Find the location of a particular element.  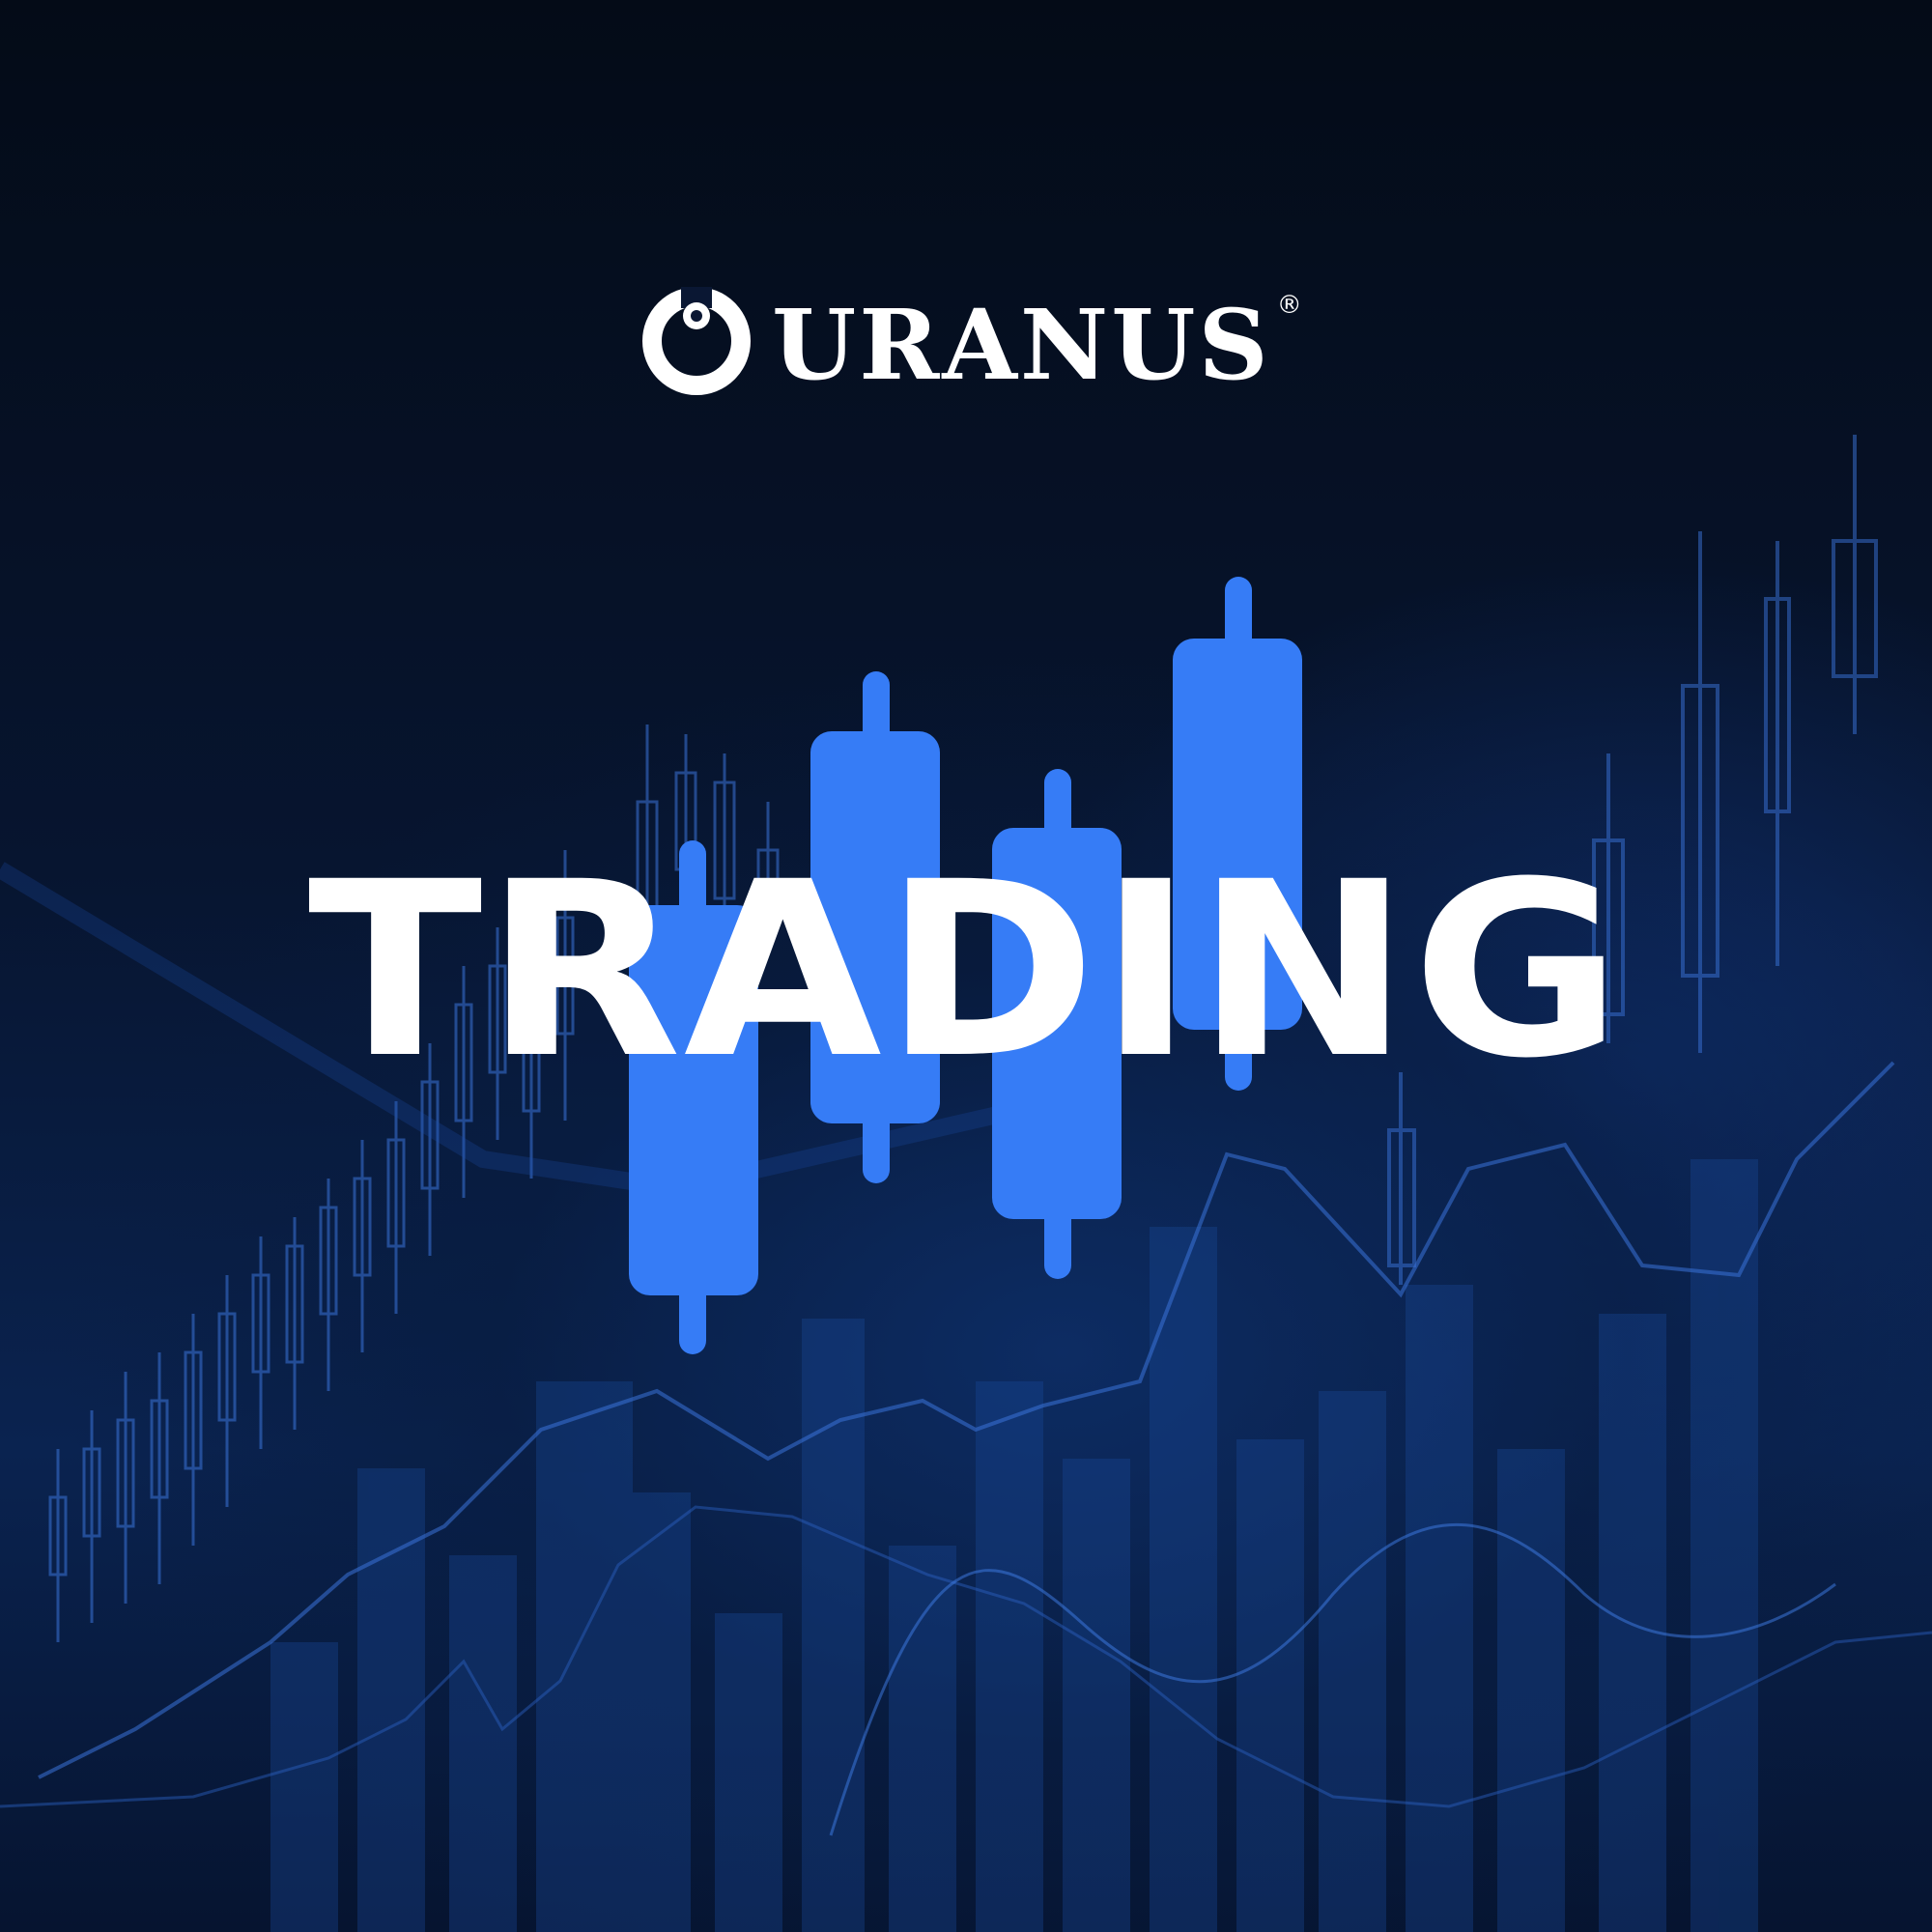

brand-logo: URANUS ® is located at coordinates (972, 341).